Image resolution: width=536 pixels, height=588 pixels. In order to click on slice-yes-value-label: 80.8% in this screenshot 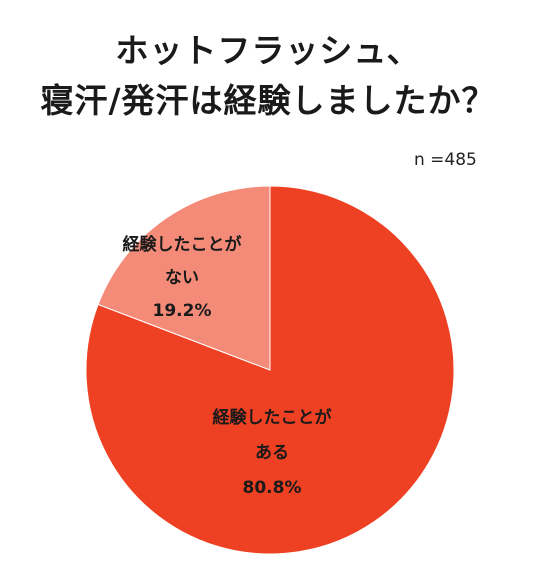, I will do `click(272, 488)`.